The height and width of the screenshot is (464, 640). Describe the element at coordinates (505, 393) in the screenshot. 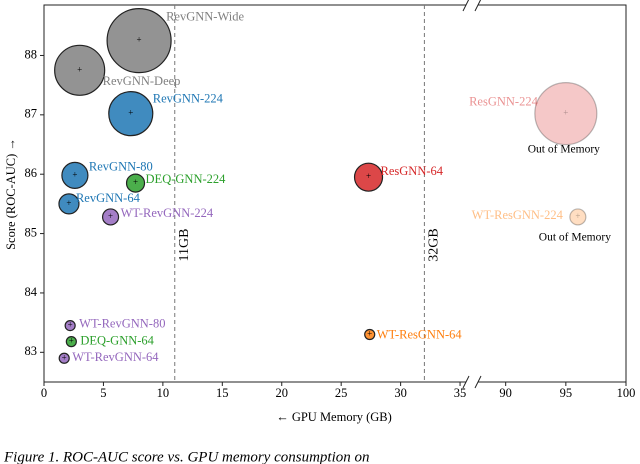

I see `x-tick-label: 90` at that location.